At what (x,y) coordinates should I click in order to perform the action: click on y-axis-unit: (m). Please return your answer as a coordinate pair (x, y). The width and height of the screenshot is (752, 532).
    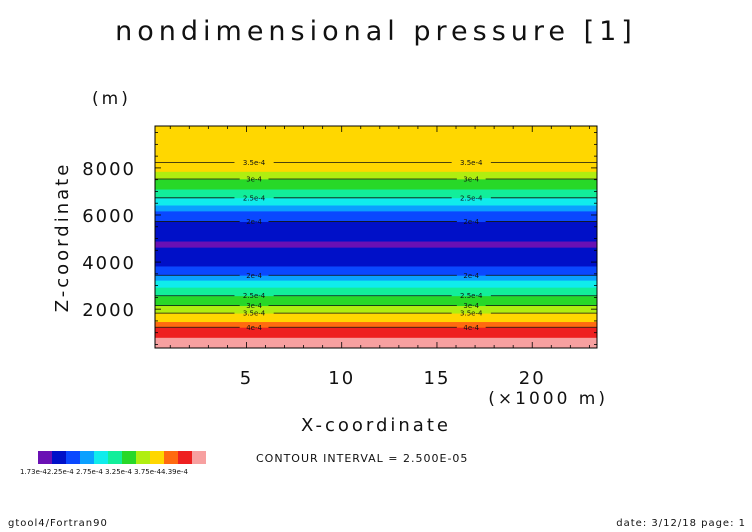
    Looking at the image, I should click on (111, 99).